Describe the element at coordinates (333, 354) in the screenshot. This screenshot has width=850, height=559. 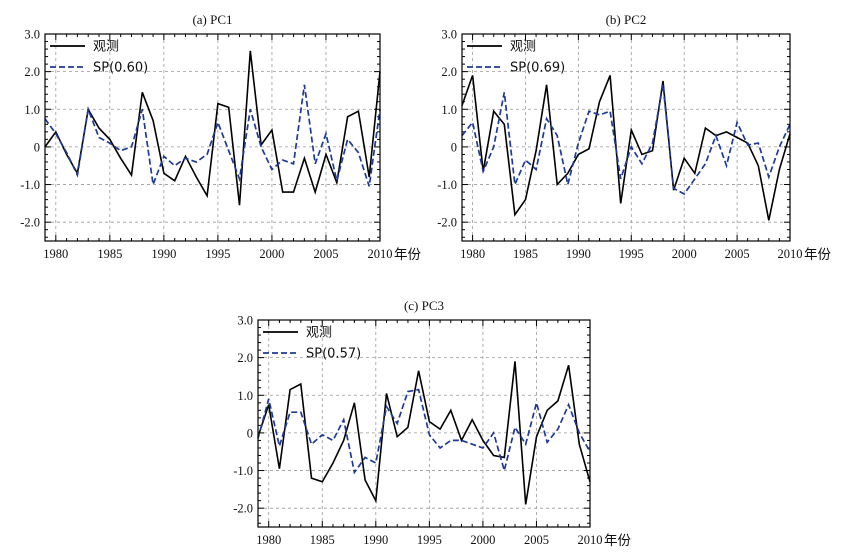
I see `legend-label: SP(0.57)` at that location.